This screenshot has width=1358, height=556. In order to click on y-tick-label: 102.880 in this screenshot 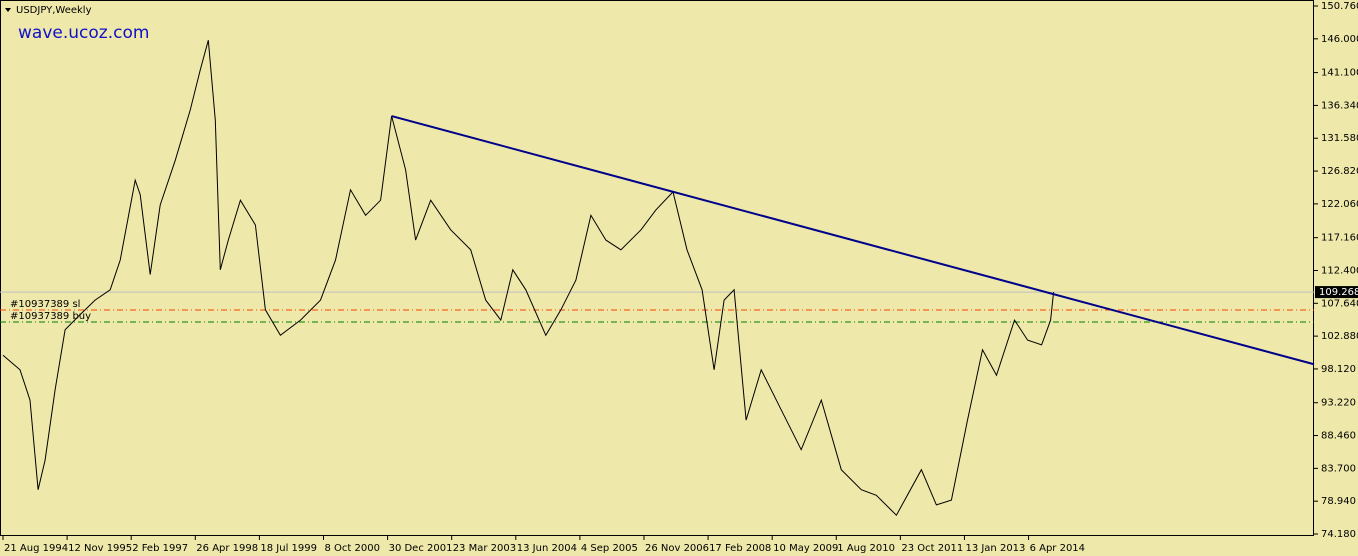, I will do `click(1339, 336)`.